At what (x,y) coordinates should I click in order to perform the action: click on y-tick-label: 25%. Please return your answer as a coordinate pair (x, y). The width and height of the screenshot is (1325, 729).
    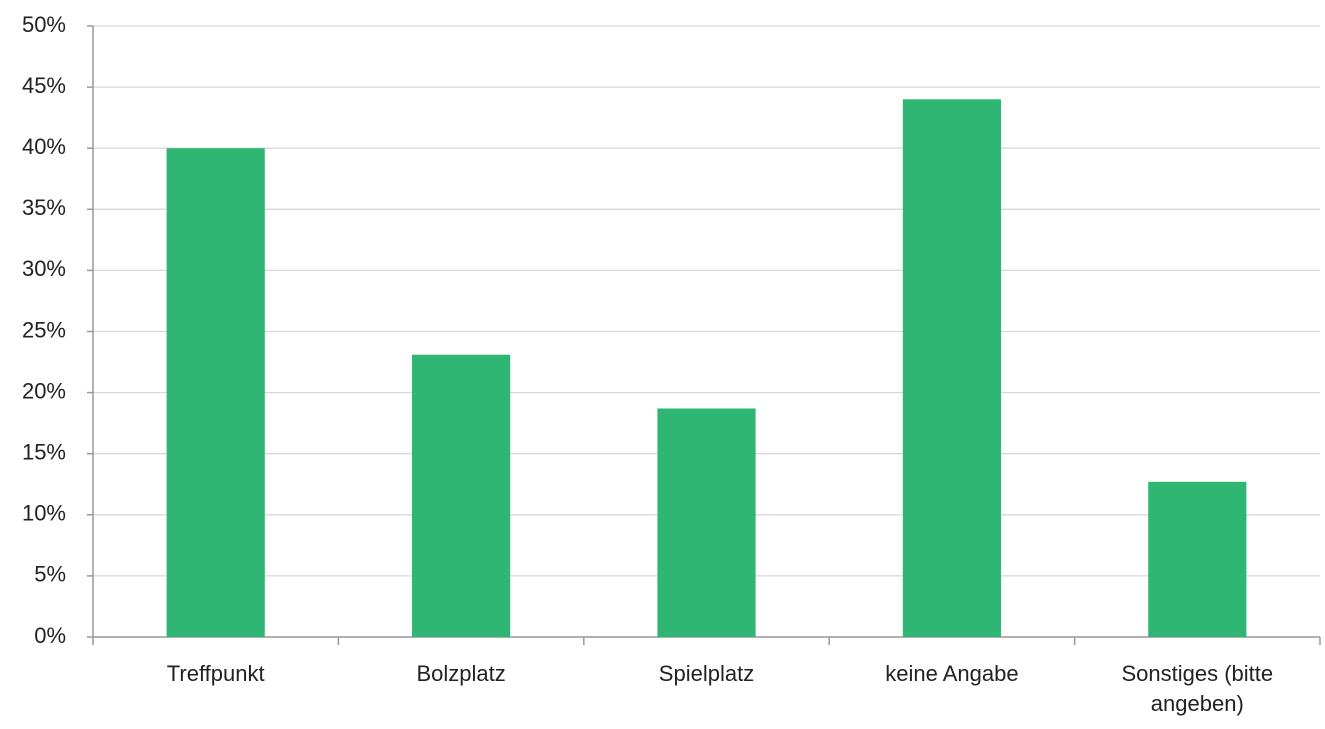
    Looking at the image, I should click on (44, 329).